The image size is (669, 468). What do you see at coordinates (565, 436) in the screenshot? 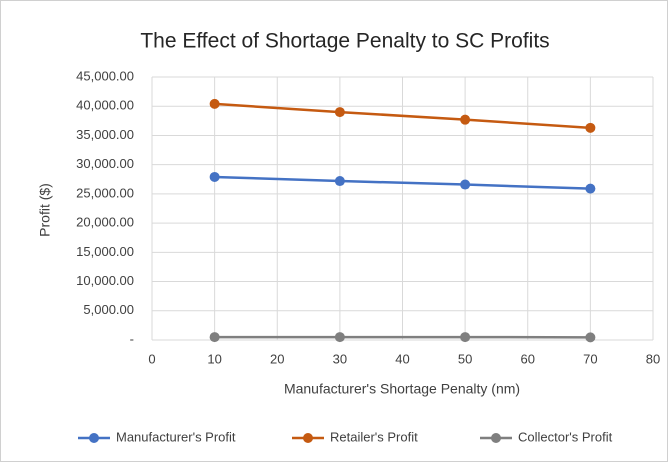
I see `legend-label: Collector's Profit` at bounding box center [565, 436].